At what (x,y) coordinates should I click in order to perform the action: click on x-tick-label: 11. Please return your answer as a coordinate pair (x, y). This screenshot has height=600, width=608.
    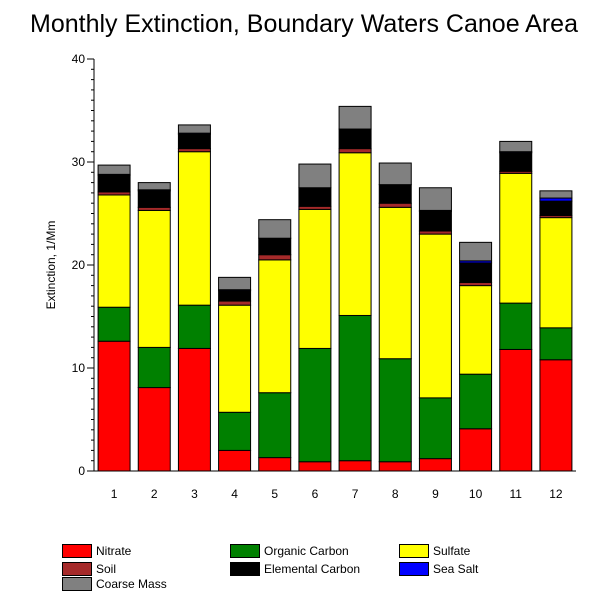
    Looking at the image, I should click on (516, 494).